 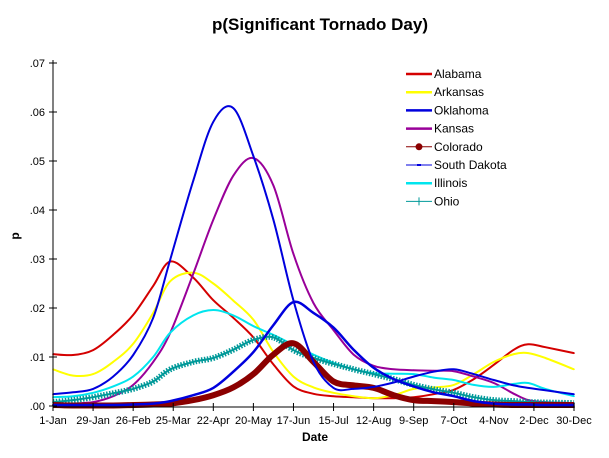 I want to click on series-colorado, so click(x=313, y=374).